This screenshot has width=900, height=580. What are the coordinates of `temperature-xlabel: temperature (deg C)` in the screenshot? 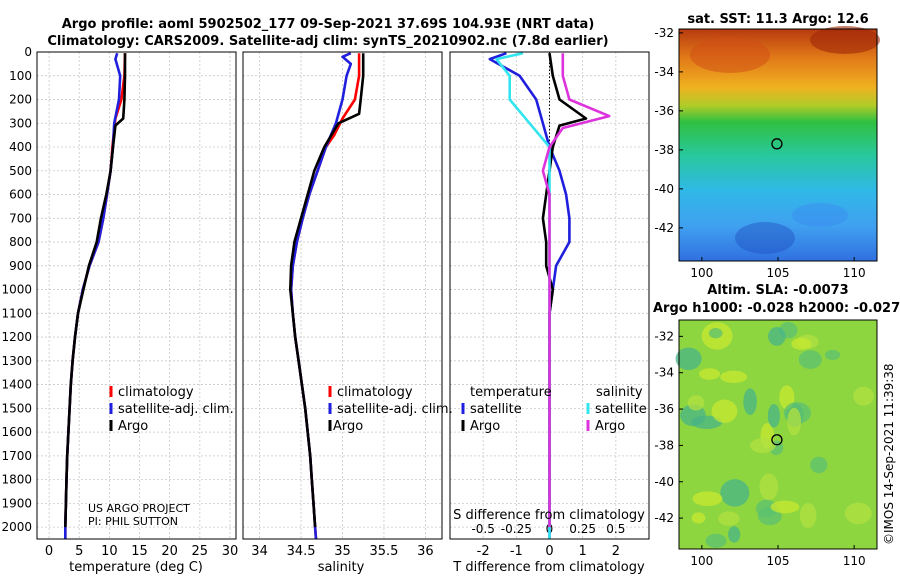 It's located at (136, 567).